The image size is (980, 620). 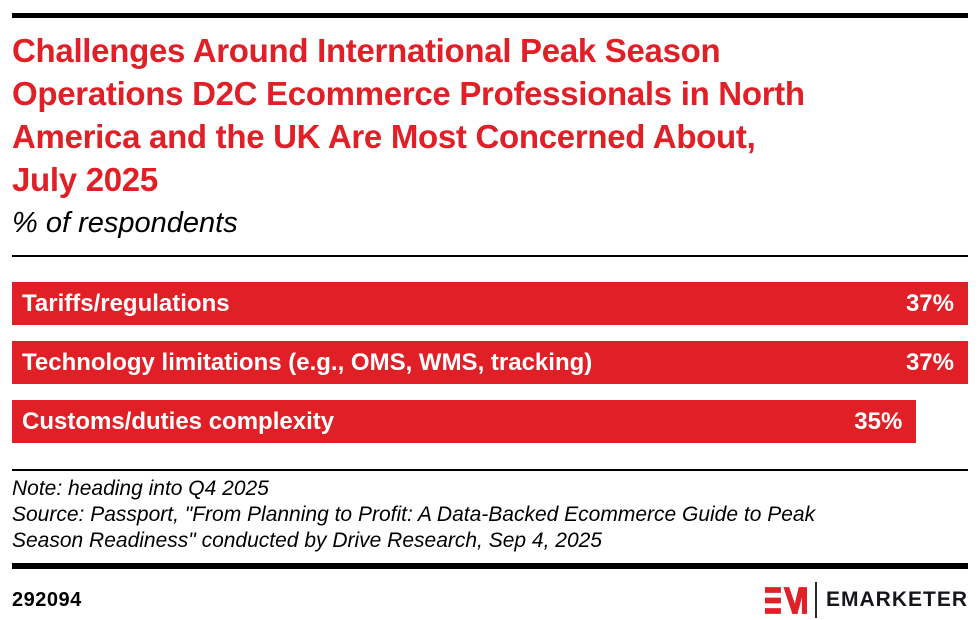 What do you see at coordinates (178, 421) in the screenshot?
I see `bar-label: Customs/duties complexity` at bounding box center [178, 421].